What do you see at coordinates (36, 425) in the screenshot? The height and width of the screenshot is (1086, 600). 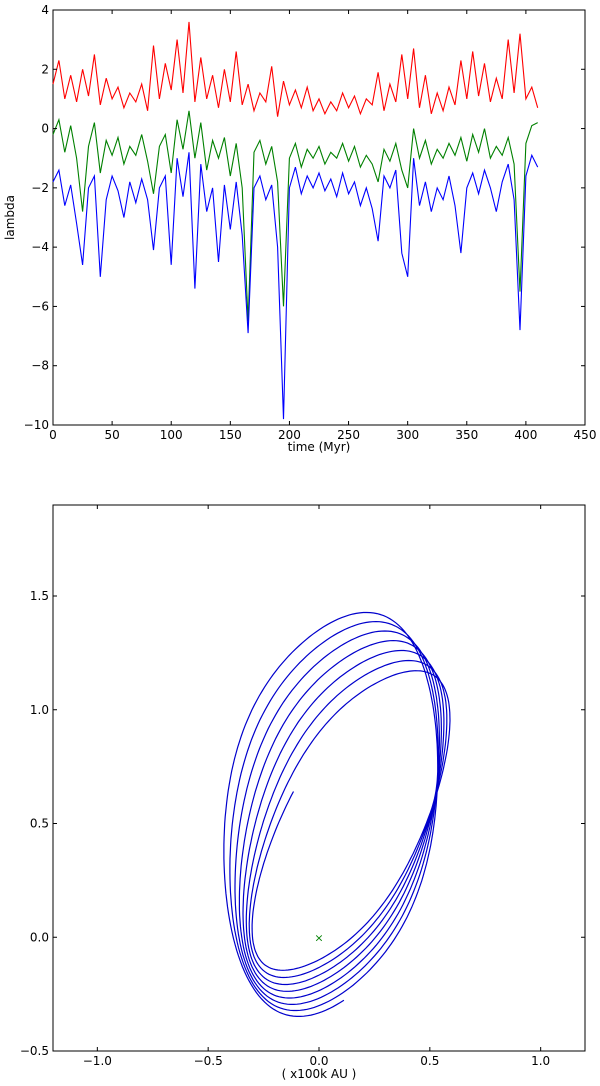 I see `top-y-tick-label: −10` at bounding box center [36, 425].